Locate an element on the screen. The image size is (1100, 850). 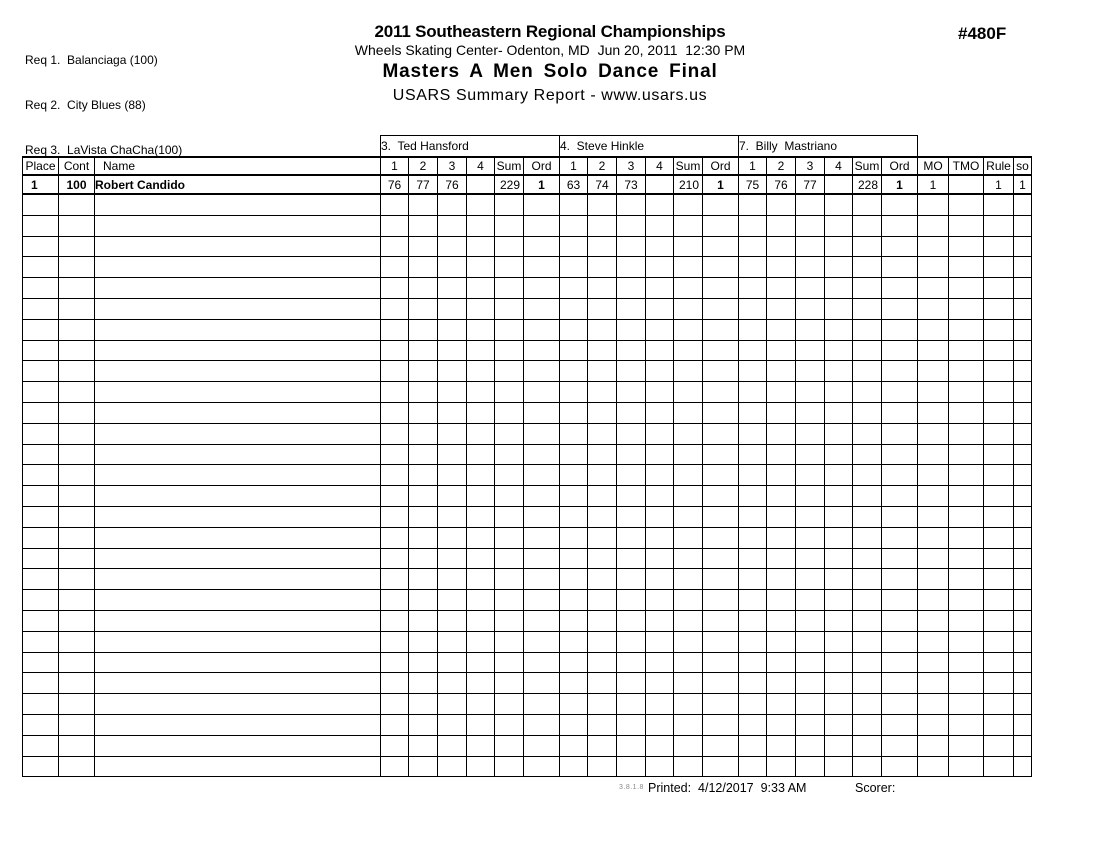
judge3-ord-cell is located at coordinates (899, 308).